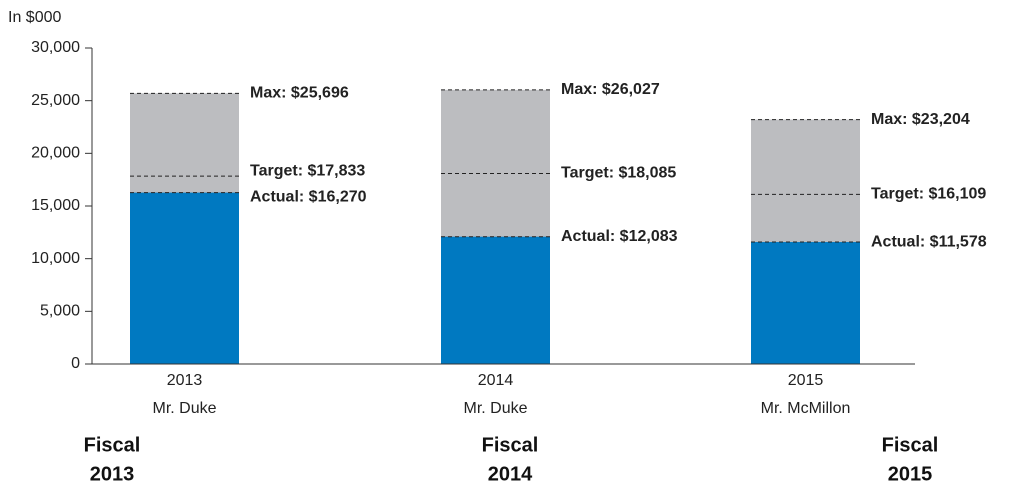 This screenshot has height=491, width=1021. What do you see at coordinates (910, 474) in the screenshot?
I see `fiscal-label: 2015` at bounding box center [910, 474].